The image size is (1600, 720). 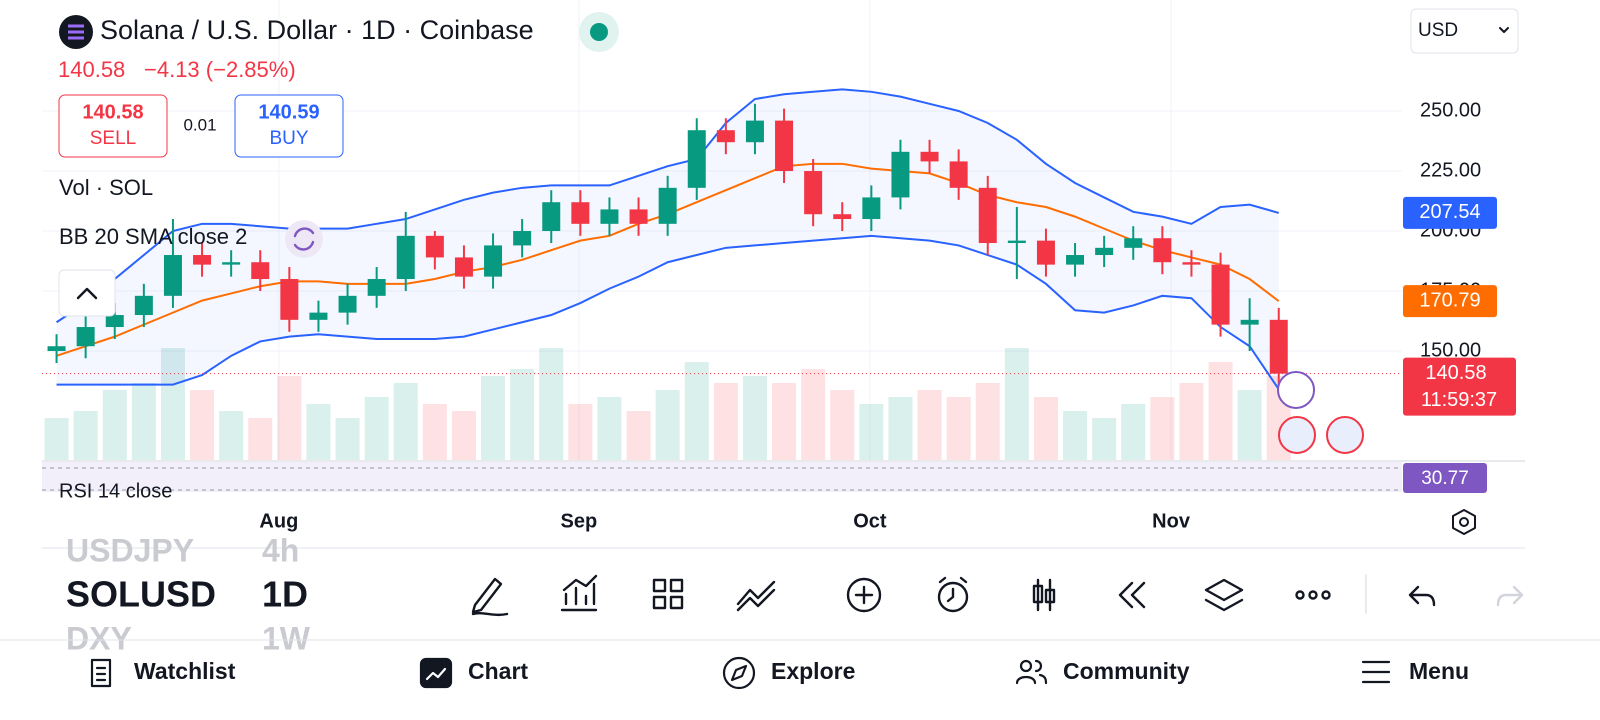 I want to click on settings-icon, so click(x=1464, y=522).